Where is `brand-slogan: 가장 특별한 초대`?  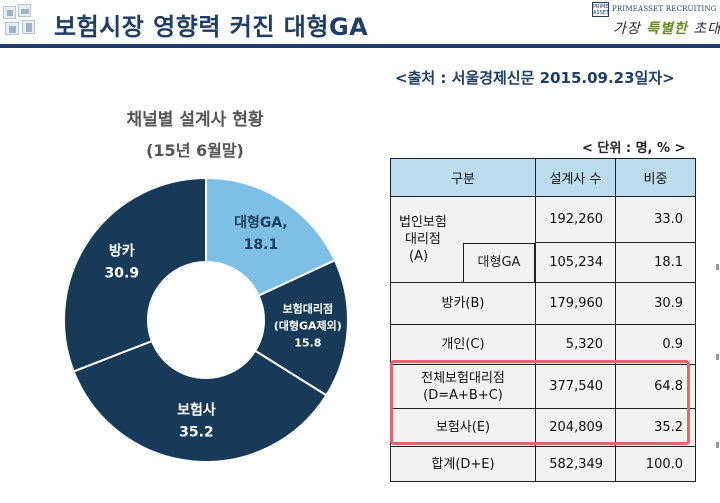 brand-slogan: 가장 특별한 초대 is located at coordinates (666, 28).